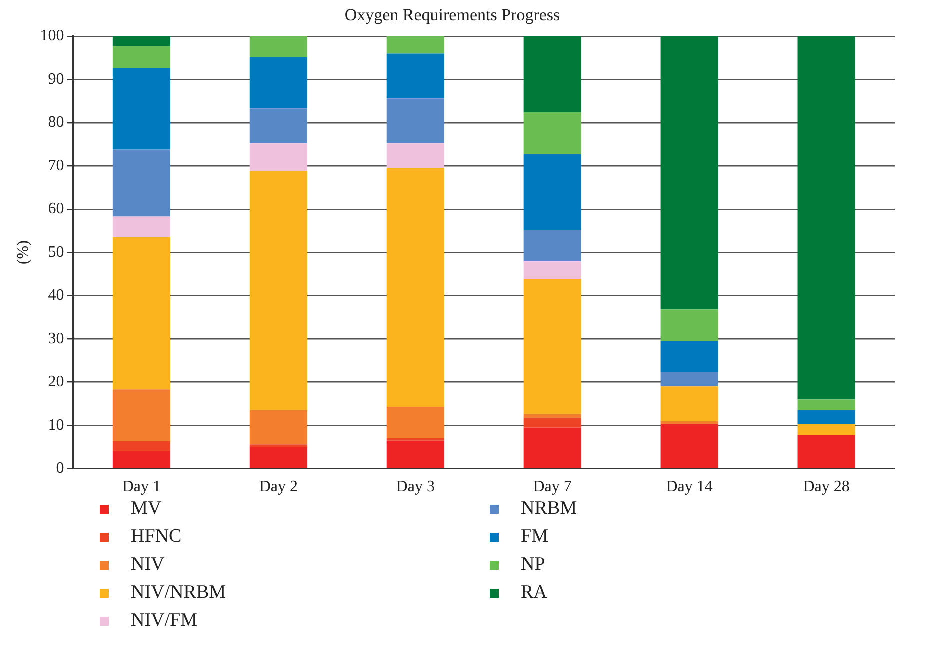 The image size is (925, 659). I want to click on legend-label: NP, so click(533, 565).